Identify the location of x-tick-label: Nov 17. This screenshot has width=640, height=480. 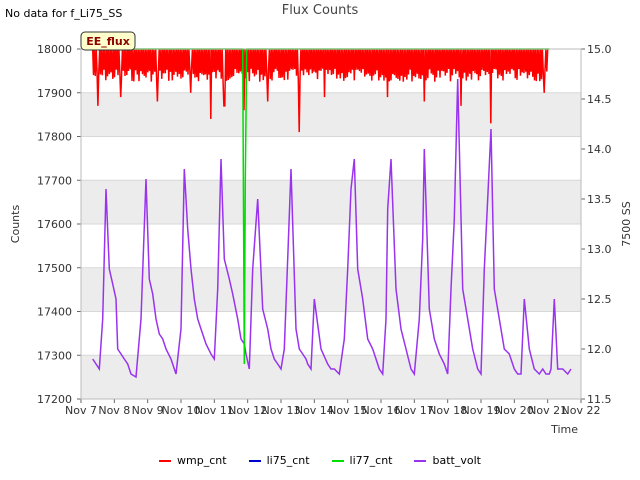
(414, 410).